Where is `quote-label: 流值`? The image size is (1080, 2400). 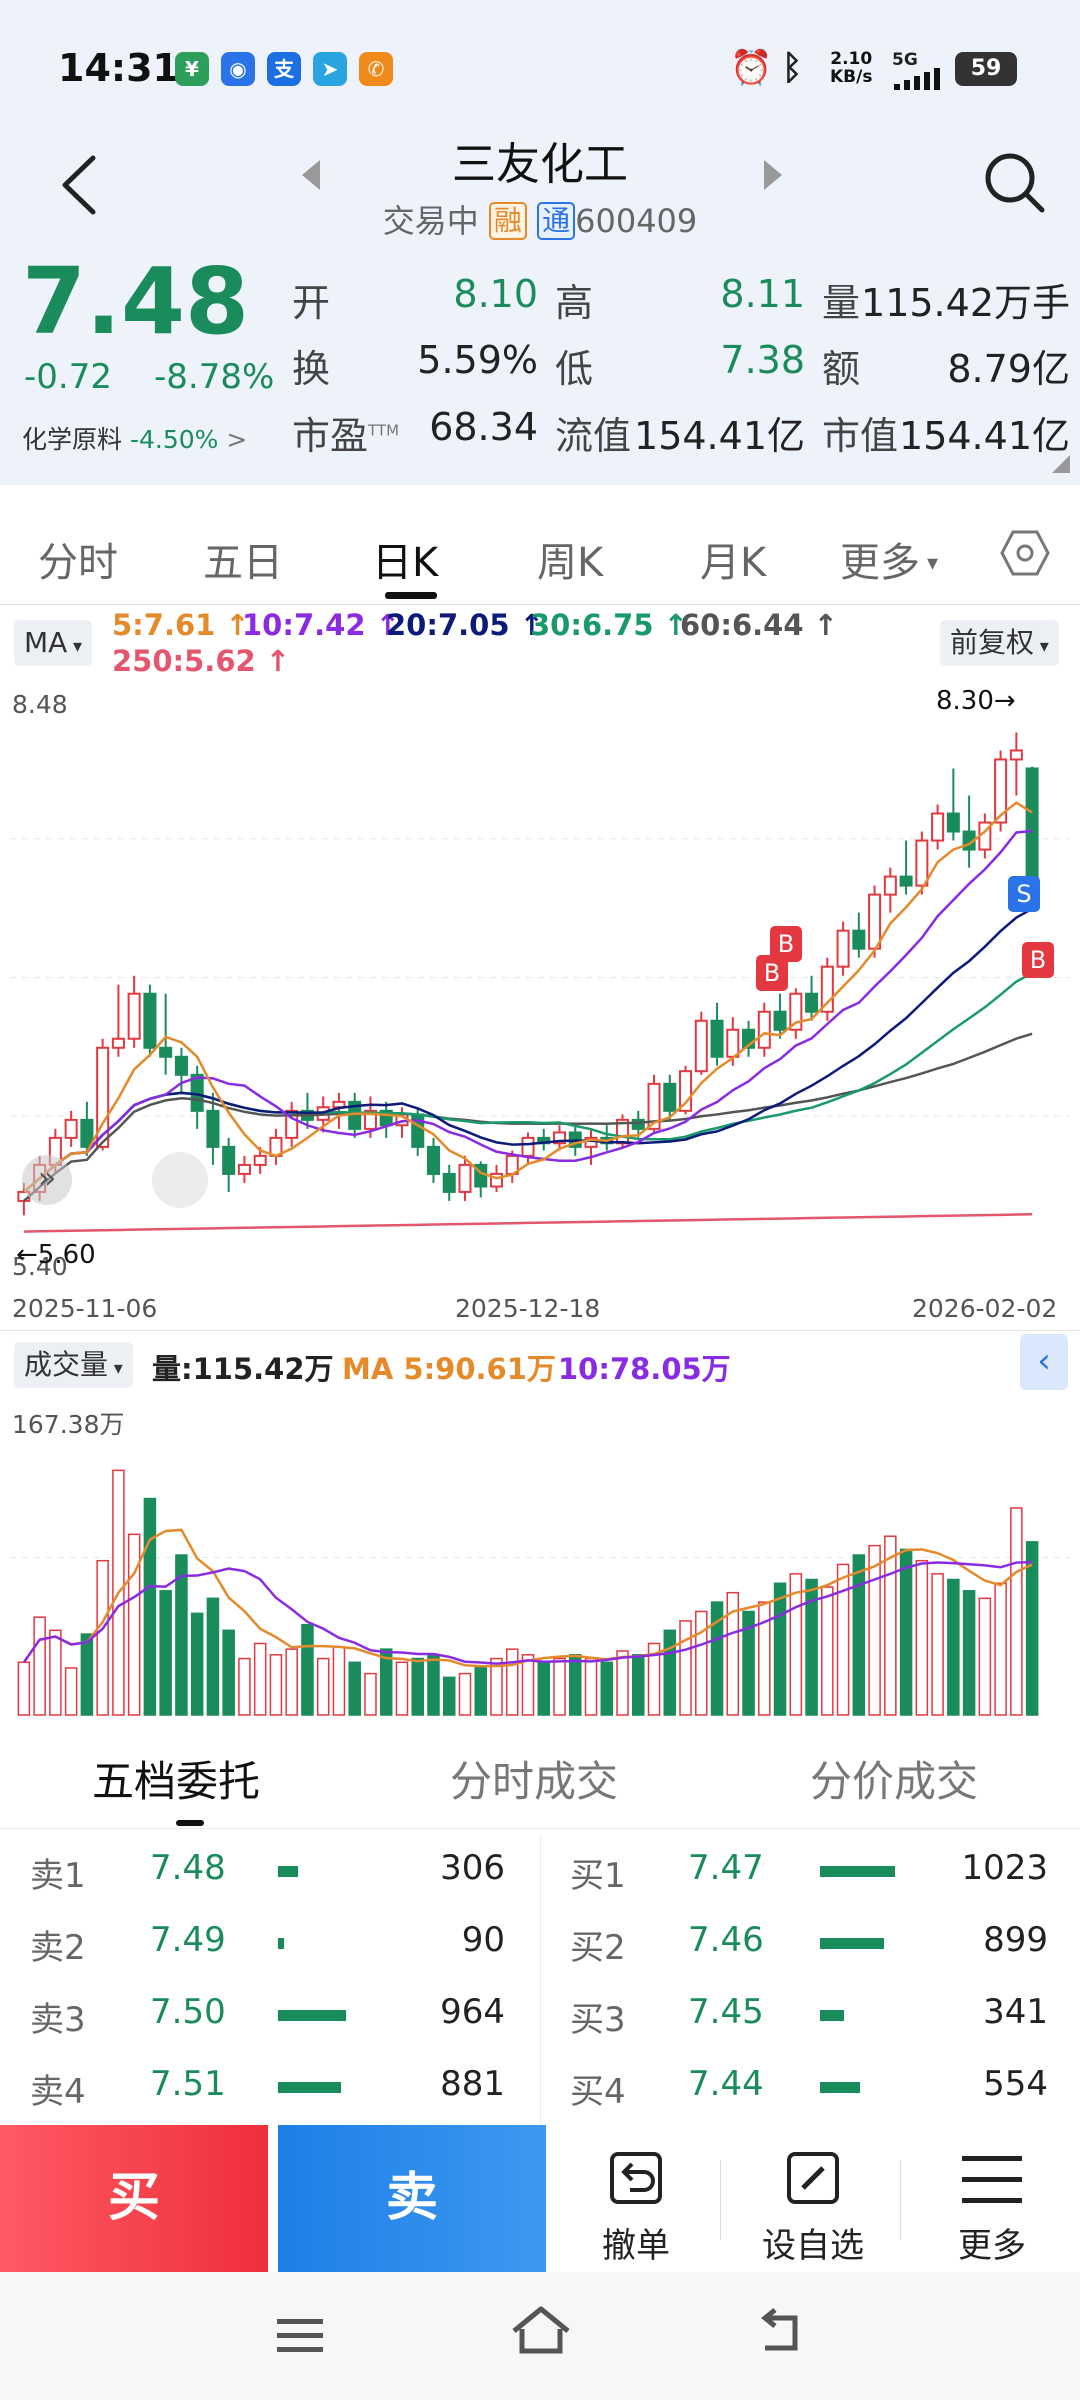 quote-label: 流值 is located at coordinates (593, 436).